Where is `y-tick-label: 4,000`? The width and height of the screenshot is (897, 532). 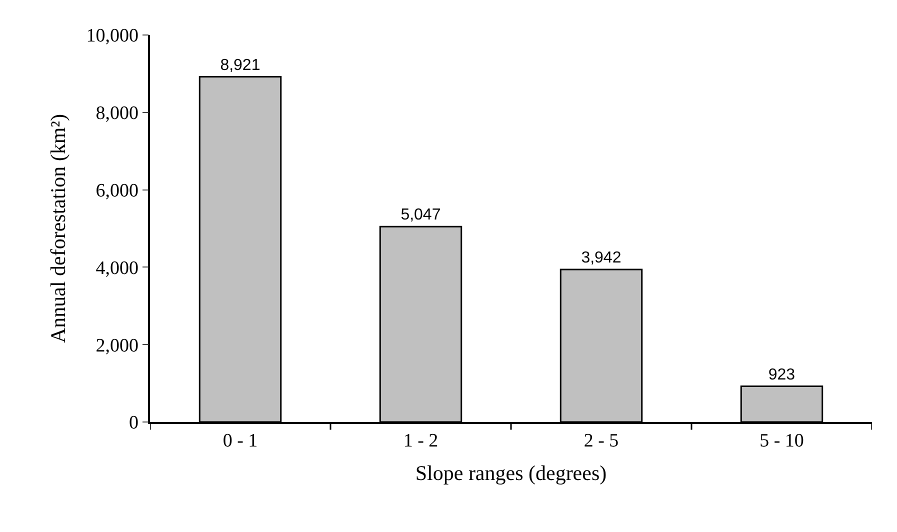
y-tick-label: 4,000 is located at coordinates (117, 268).